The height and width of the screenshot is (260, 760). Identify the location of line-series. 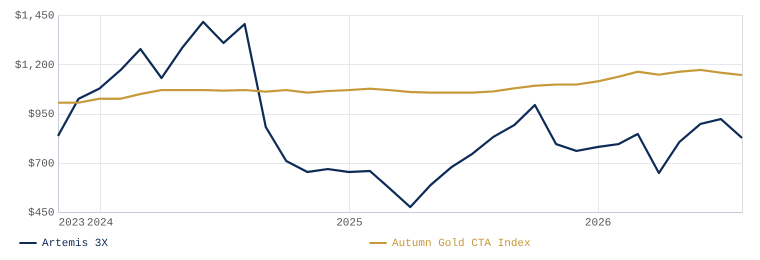
(400, 86).